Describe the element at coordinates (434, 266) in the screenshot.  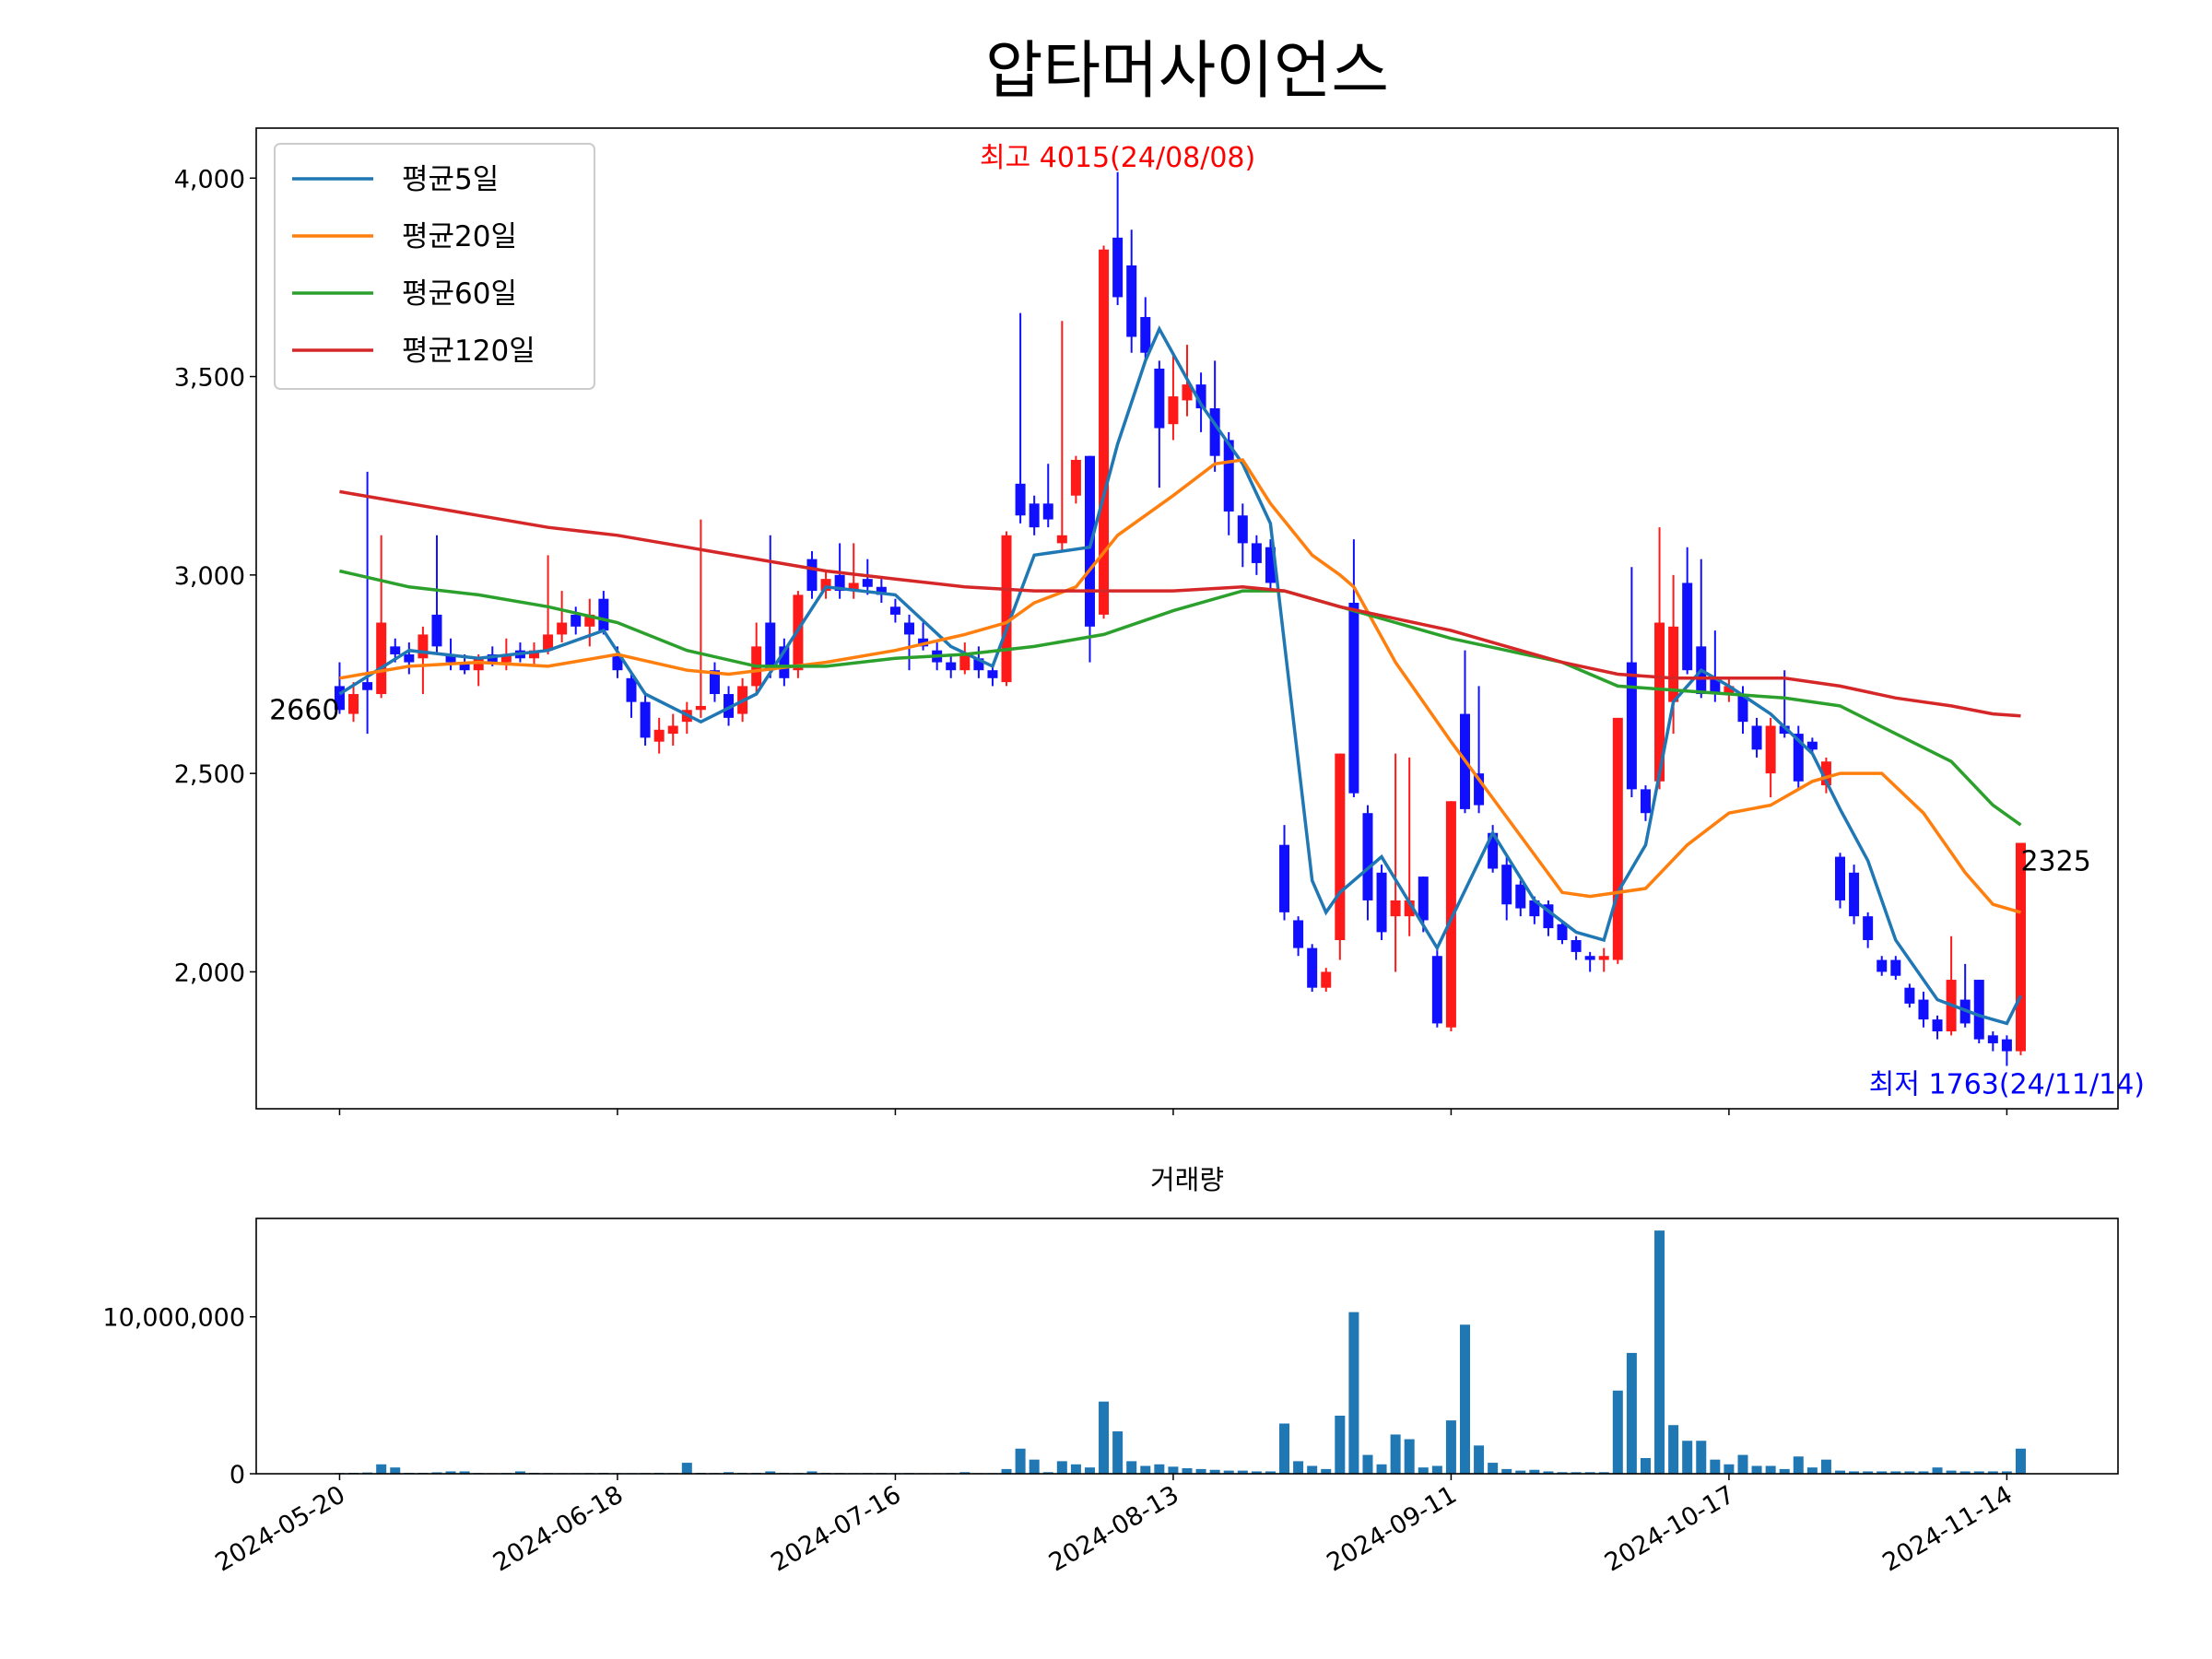
I see `legend-box` at that location.